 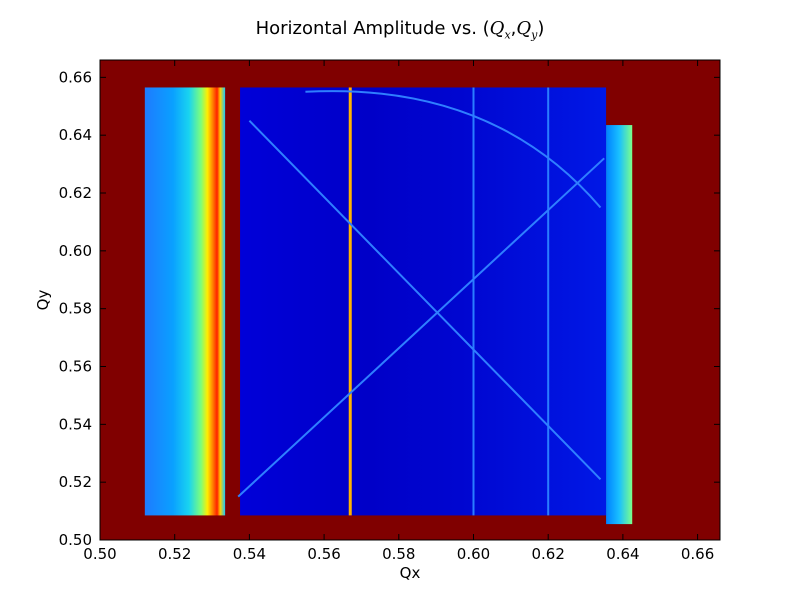 What do you see at coordinates (75, 482) in the screenshot?
I see `y-tick-label: 0.52` at bounding box center [75, 482].